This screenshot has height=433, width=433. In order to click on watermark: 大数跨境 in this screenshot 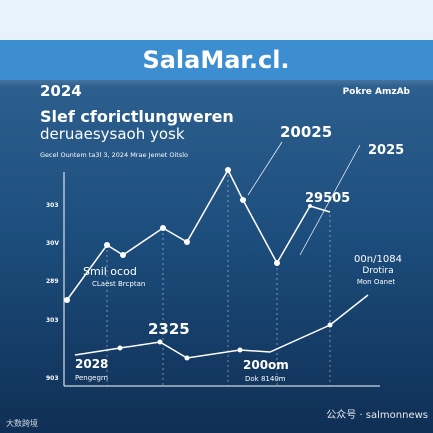, I will do `click(22, 423)`.